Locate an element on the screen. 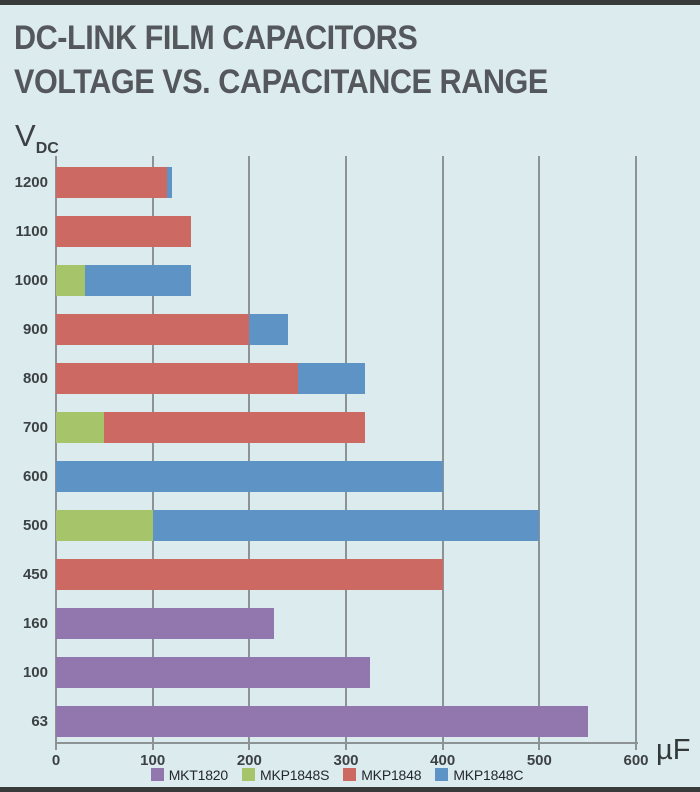  chart-row-100v is located at coordinates (346, 670).